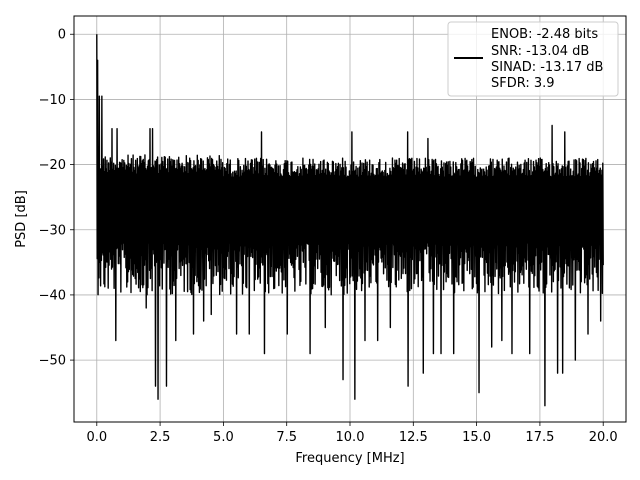 The width and height of the screenshot is (640, 480). Describe the element at coordinates (96, 437) in the screenshot. I see `x-tick-label: 0.0` at that location.